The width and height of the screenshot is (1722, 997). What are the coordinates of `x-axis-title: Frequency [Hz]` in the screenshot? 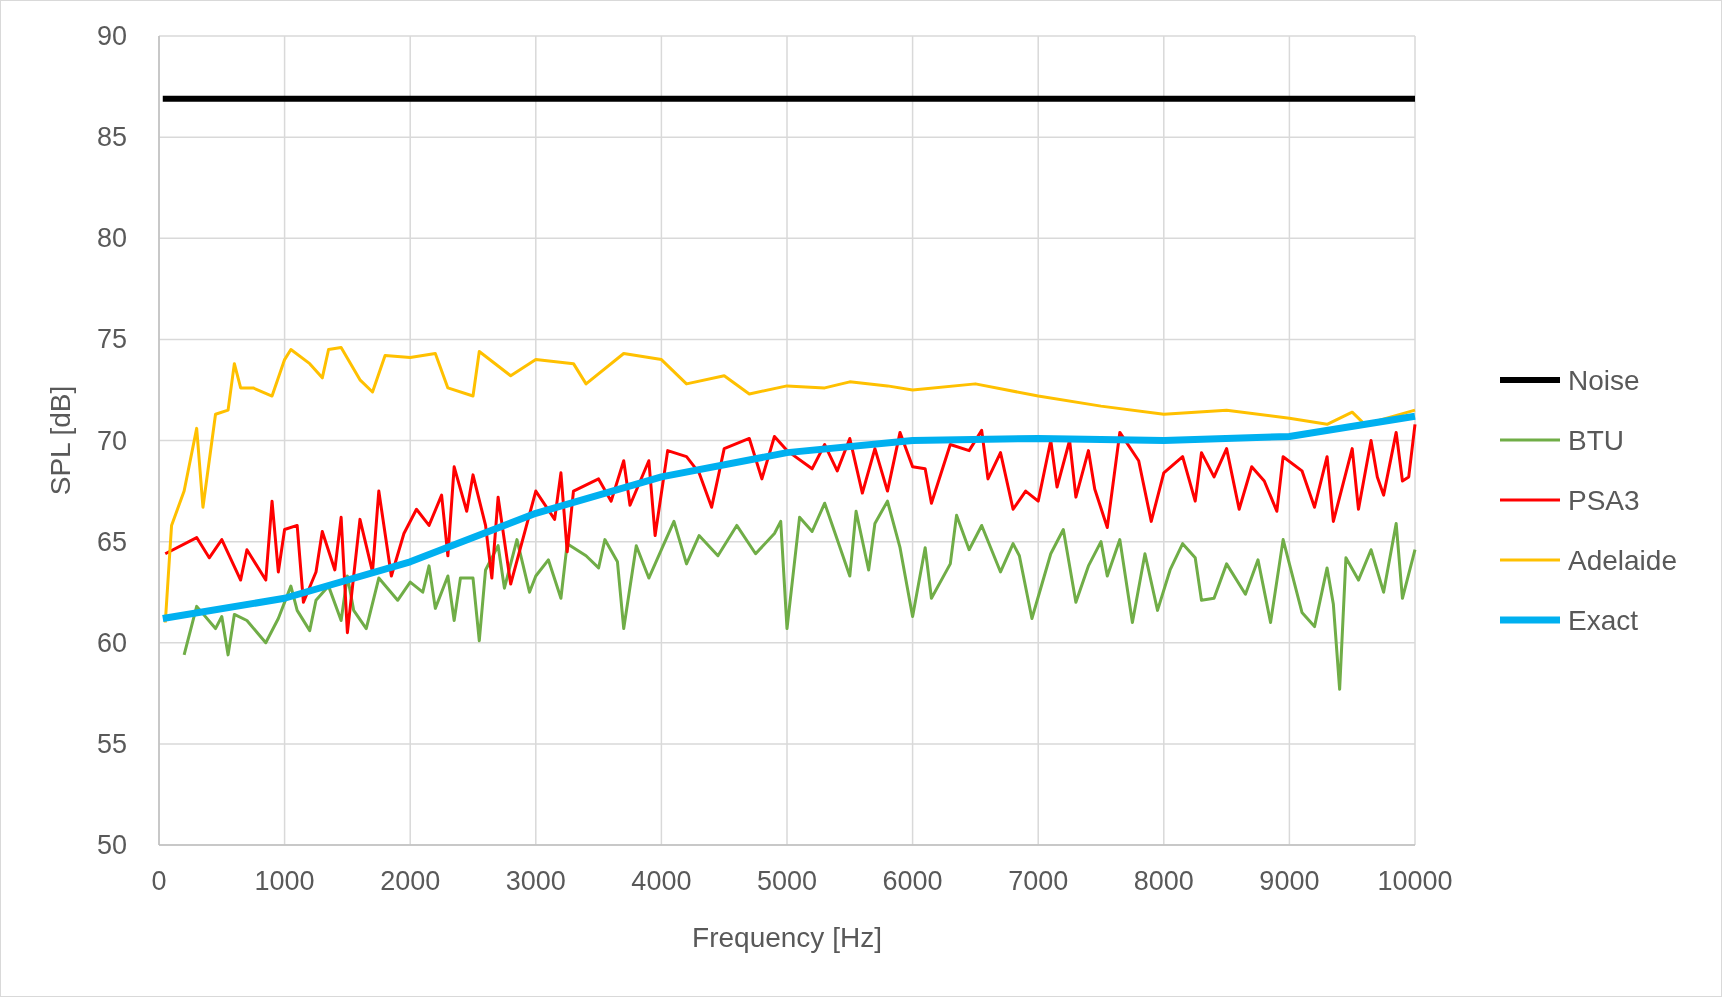 It's located at (787, 937).